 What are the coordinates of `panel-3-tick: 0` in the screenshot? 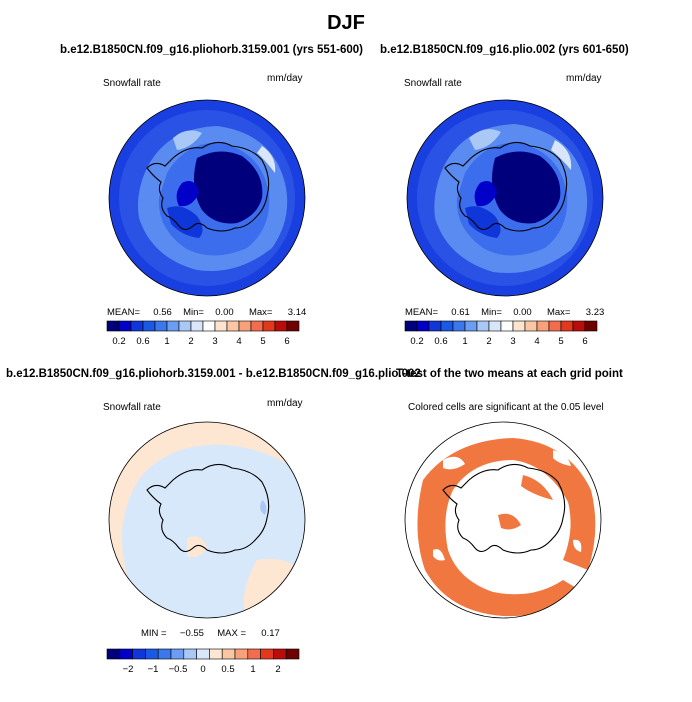 It's located at (203, 669).